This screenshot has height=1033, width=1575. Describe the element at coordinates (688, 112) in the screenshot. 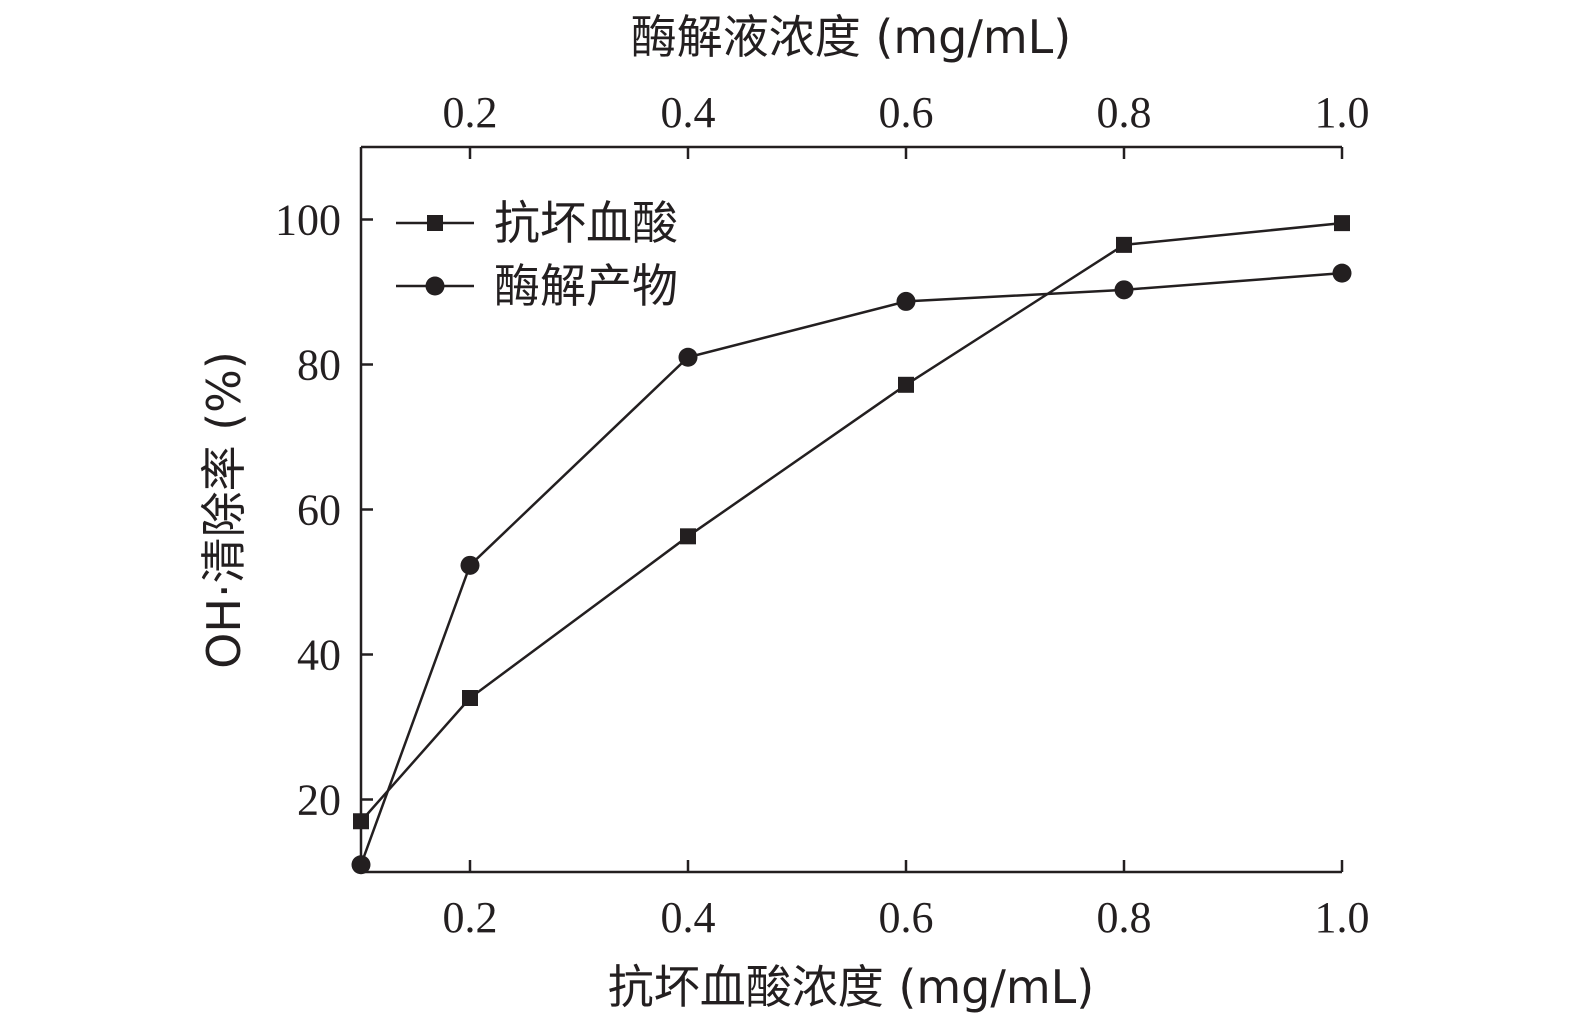

I see `x-tick-label-top: 0.4` at that location.